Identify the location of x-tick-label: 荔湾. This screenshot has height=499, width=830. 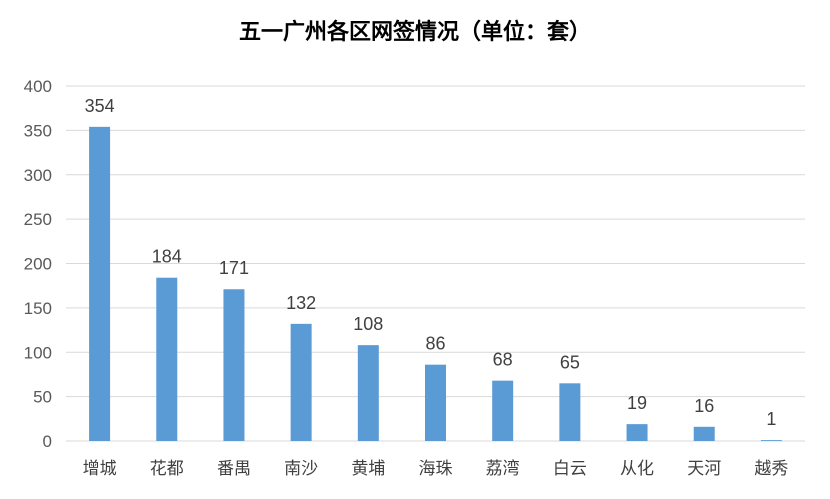
(503, 469).